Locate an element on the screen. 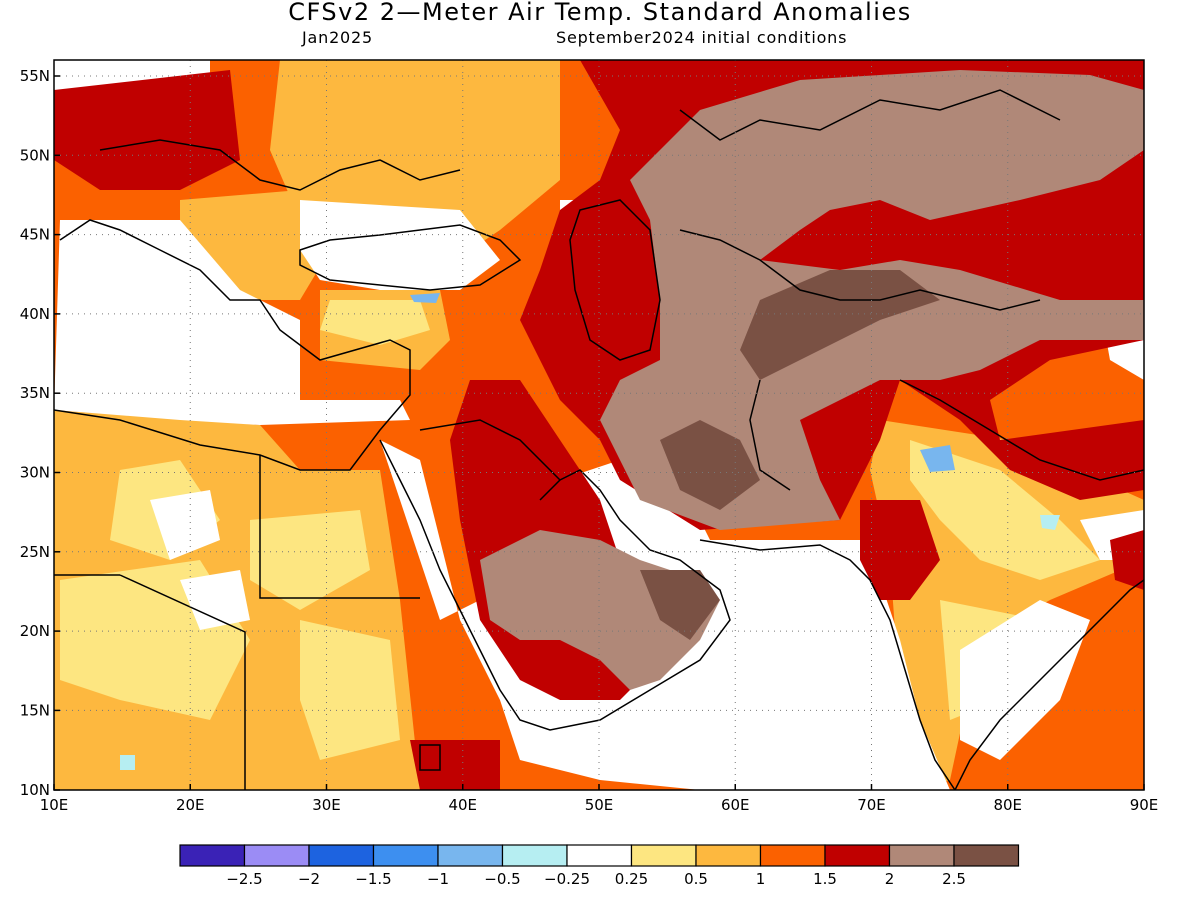 The image size is (1200, 900). lon-label: 40E is located at coordinates (462, 805).